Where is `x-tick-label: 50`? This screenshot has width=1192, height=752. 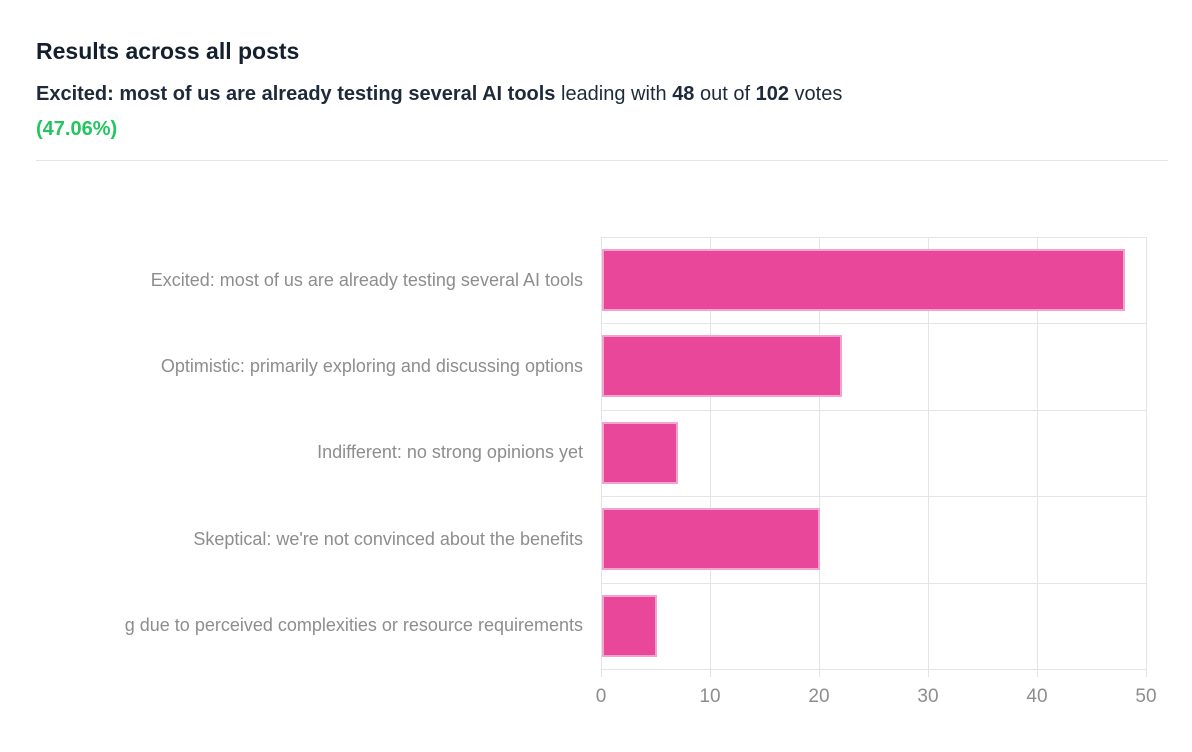 x-tick-label: 50 is located at coordinates (1146, 696).